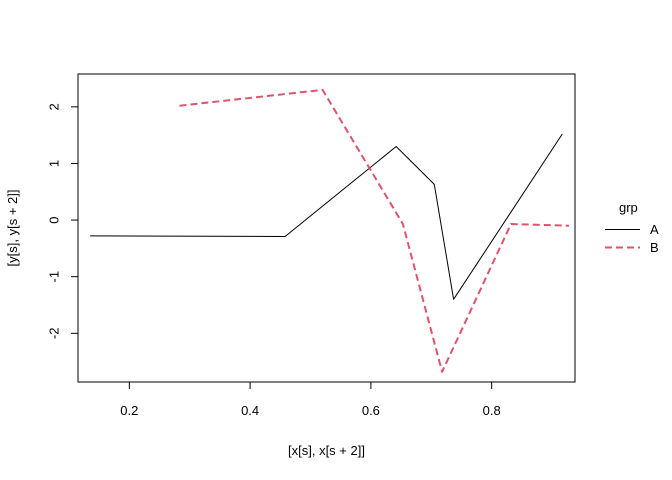 Image resolution: width=672 pixels, height=480 pixels. I want to click on x-tick-label: 0.8, so click(492, 410).